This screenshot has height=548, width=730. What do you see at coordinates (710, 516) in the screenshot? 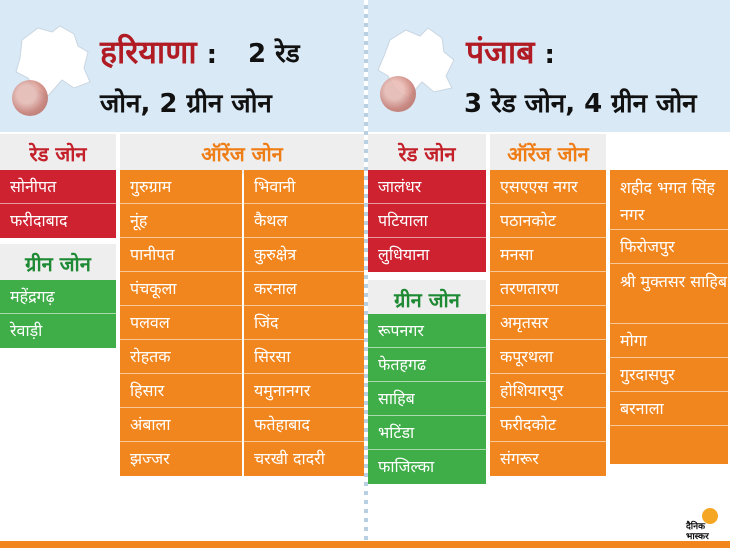
I see `sun-icon` at bounding box center [710, 516].